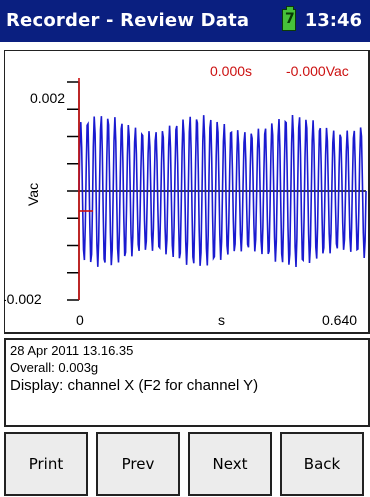  What do you see at coordinates (72, 350) in the screenshot?
I see `recording-datetime: 28 Apr 2011 13.16.35` at bounding box center [72, 350].